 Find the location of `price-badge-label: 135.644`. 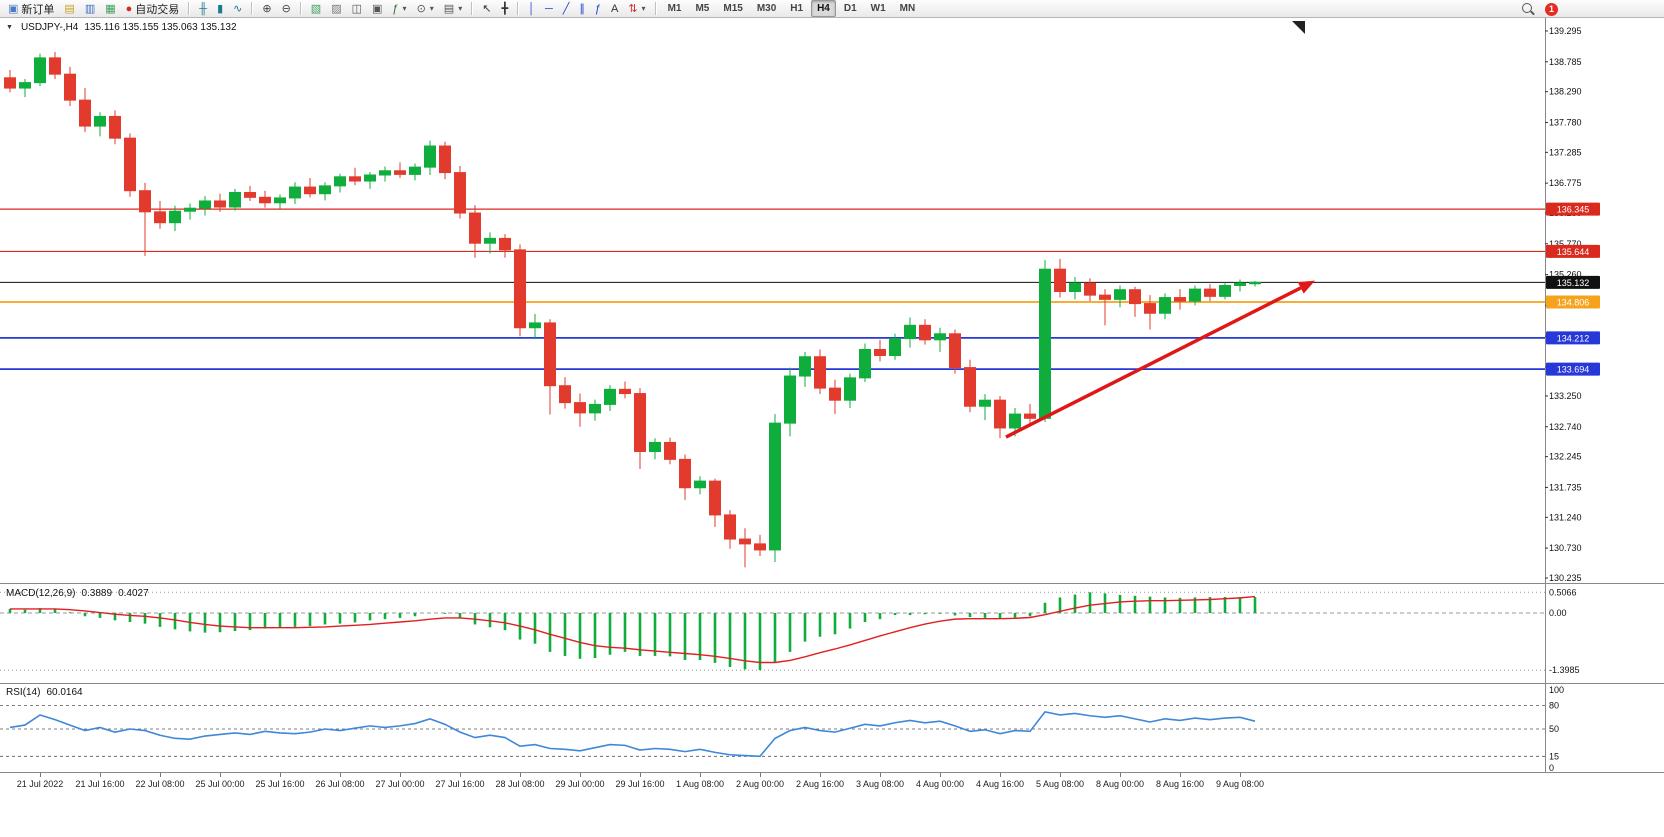

price-badge-label: 135.644 is located at coordinates (1573, 252).